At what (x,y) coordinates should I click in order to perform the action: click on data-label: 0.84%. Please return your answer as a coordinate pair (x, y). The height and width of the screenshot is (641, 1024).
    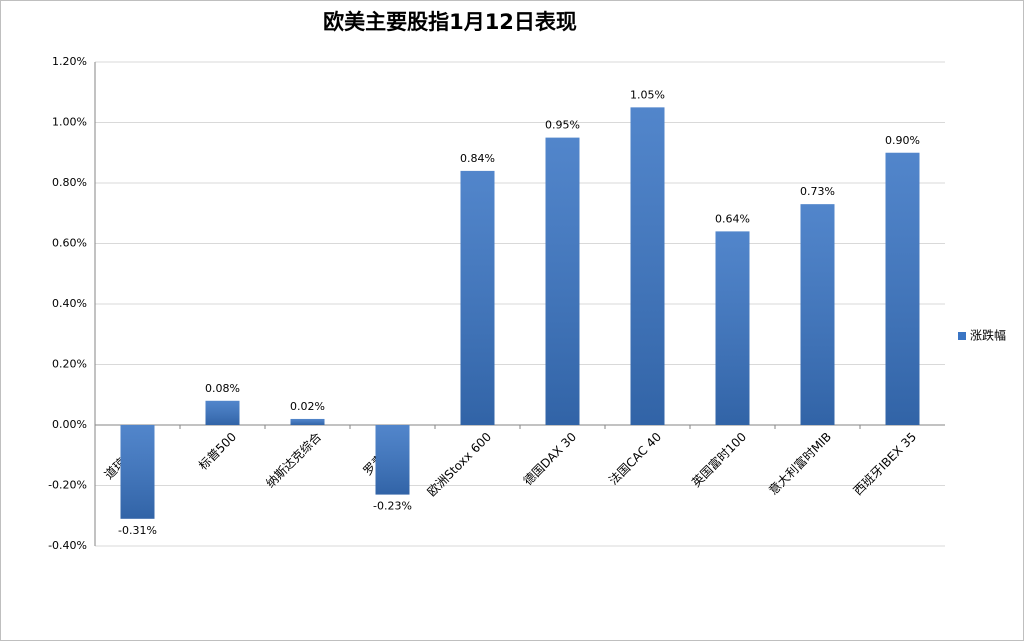
    Looking at the image, I should click on (477, 158).